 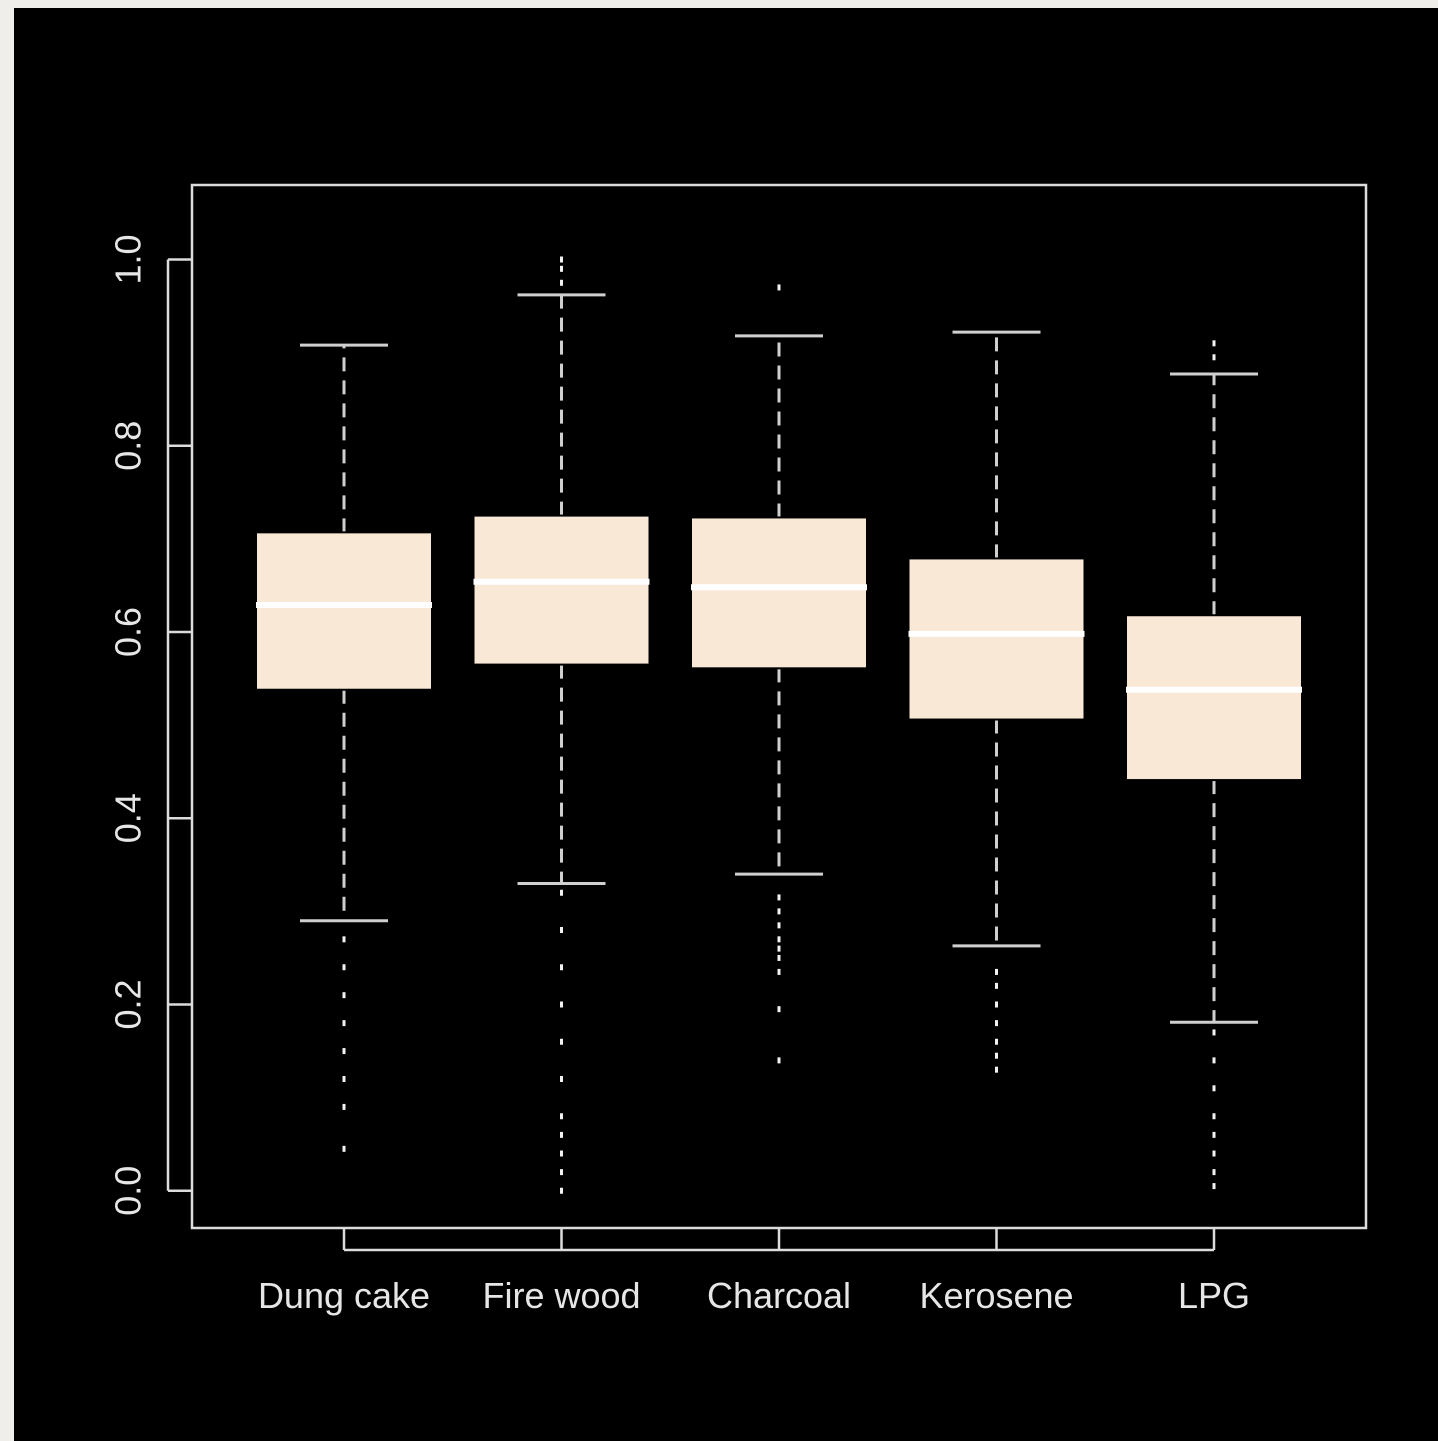 What do you see at coordinates (128, 259) in the screenshot?
I see `y-tick-label: 1.0` at bounding box center [128, 259].